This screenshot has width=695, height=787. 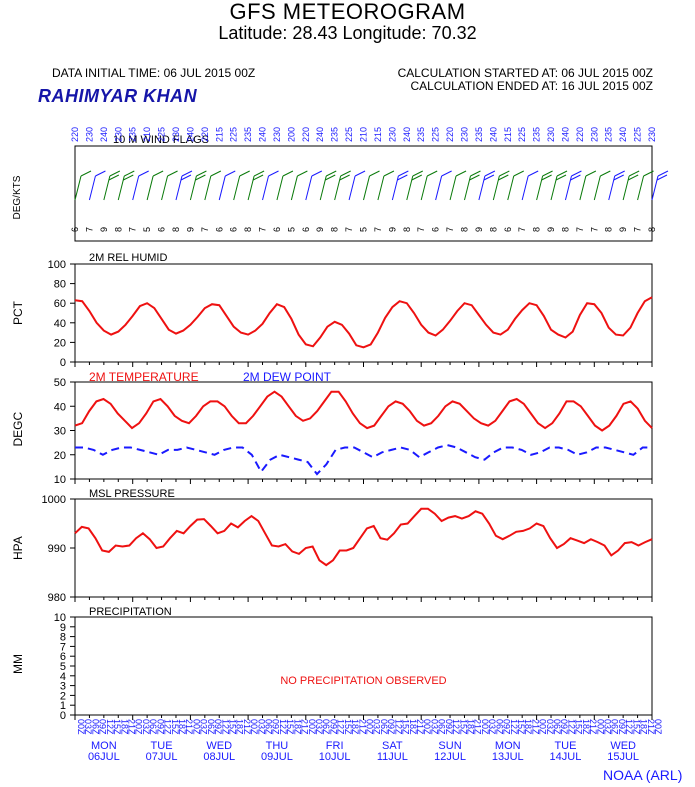 I want to click on y-tick-label: 80, so click(x=60, y=285).